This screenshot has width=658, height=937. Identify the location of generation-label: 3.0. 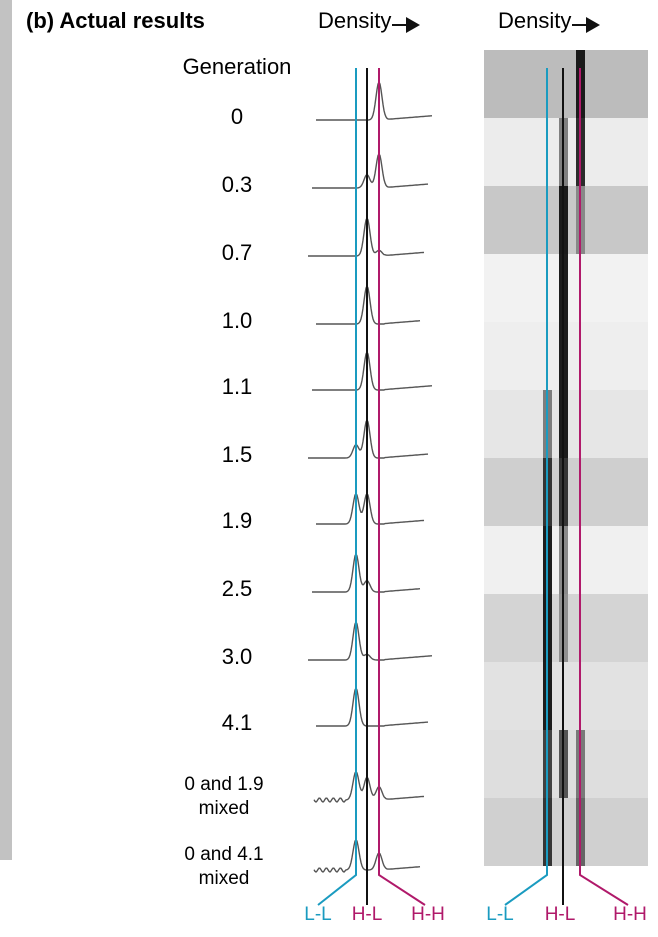
(237, 656).